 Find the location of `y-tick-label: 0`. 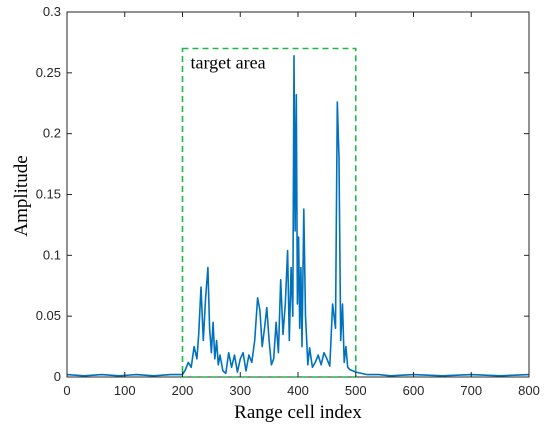

y-tick-label: 0 is located at coordinates (57, 376).